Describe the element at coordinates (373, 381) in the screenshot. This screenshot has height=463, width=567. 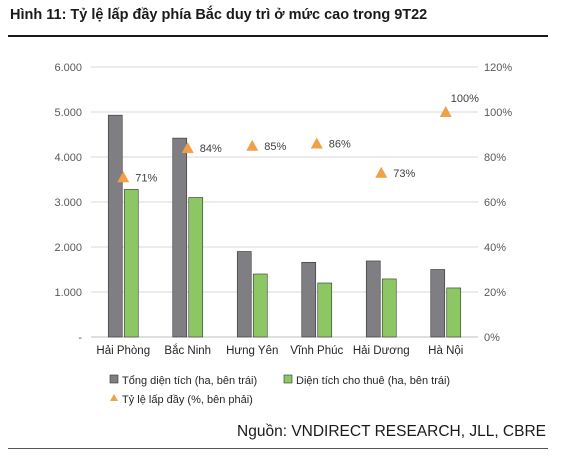
I see `legend-label-leased: Diện tích cho thuê (ha, bên trái)` at that location.